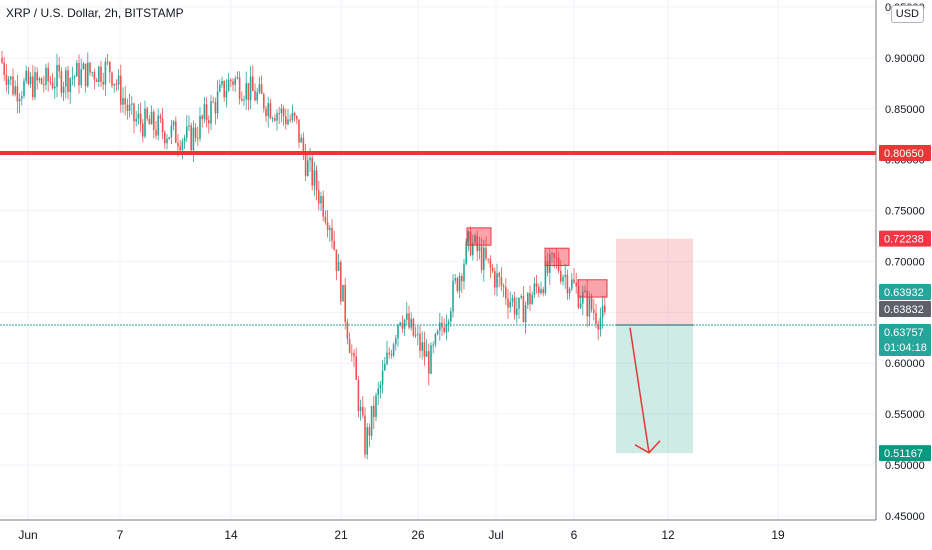  I want to click on price-tick-label: 0.90000, so click(905, 59).